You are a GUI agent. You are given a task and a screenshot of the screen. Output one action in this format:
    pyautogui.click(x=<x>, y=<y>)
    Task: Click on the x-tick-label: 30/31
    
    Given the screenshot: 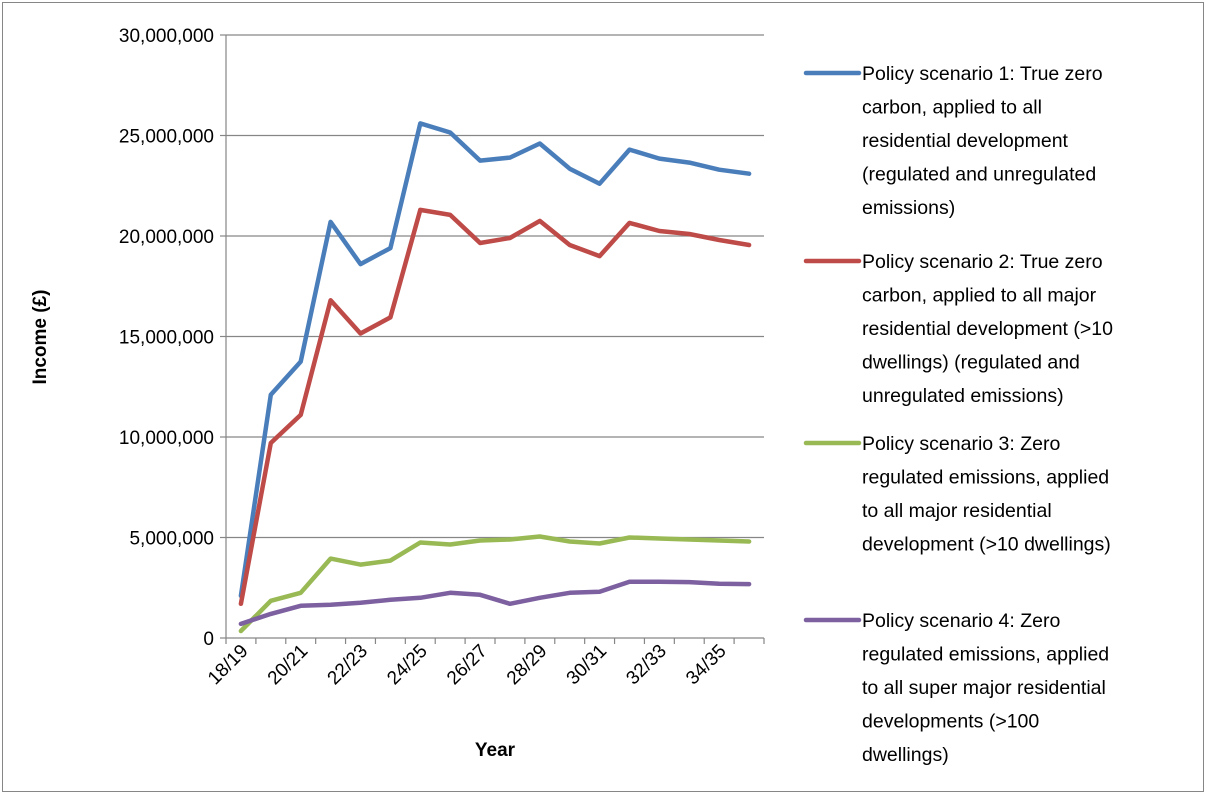 What is the action you would take?
    pyautogui.click(x=587, y=665)
    